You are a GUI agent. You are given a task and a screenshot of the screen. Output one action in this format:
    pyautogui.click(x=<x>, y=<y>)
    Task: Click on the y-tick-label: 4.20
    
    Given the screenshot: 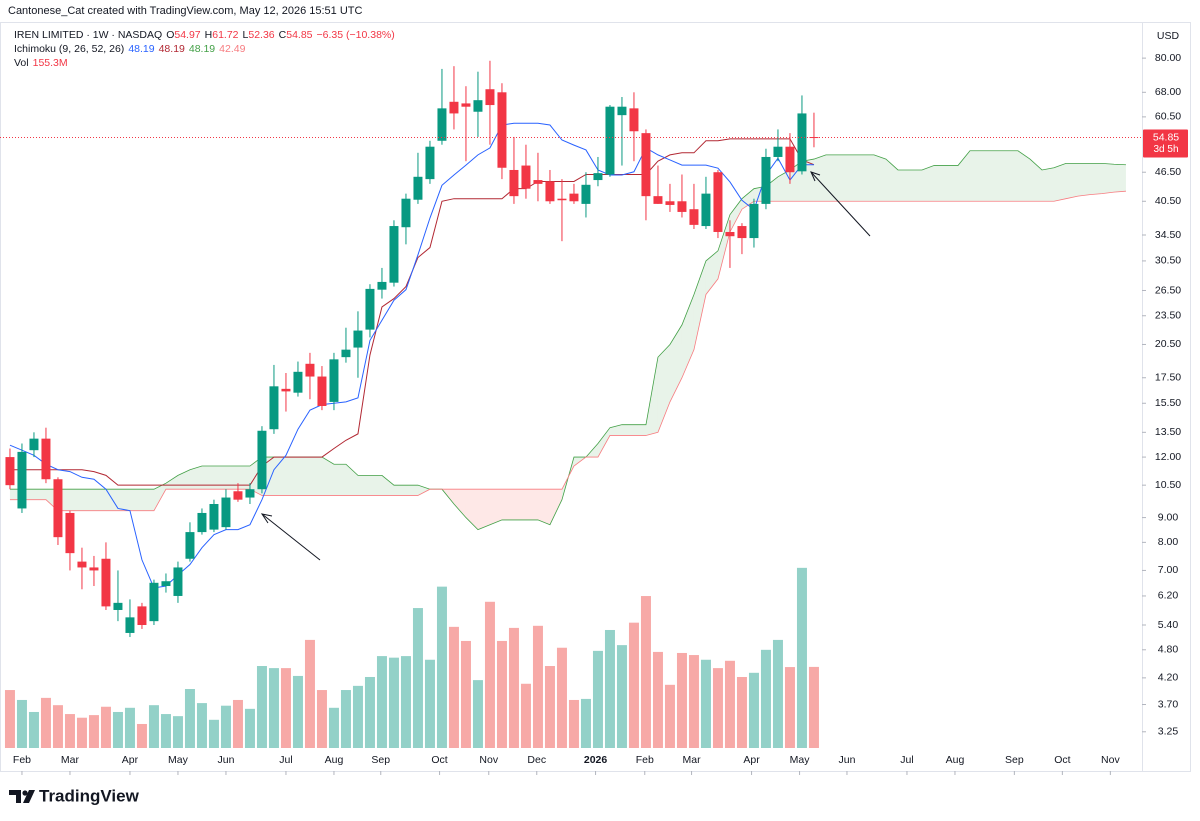 What is the action you would take?
    pyautogui.click(x=1168, y=678)
    